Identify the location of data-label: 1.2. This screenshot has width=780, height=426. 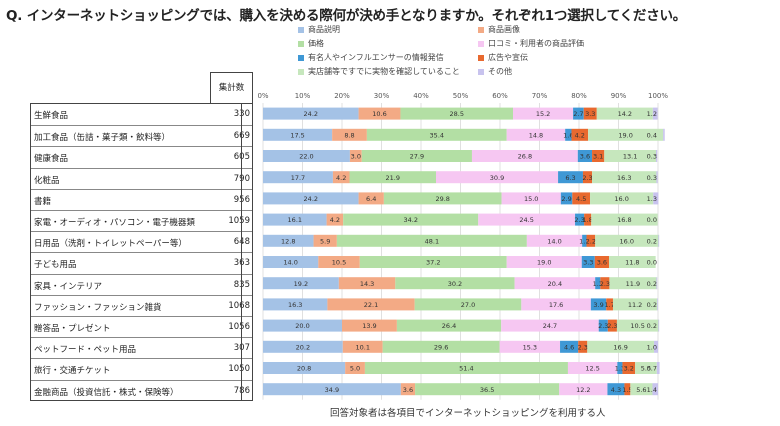
(652, 114).